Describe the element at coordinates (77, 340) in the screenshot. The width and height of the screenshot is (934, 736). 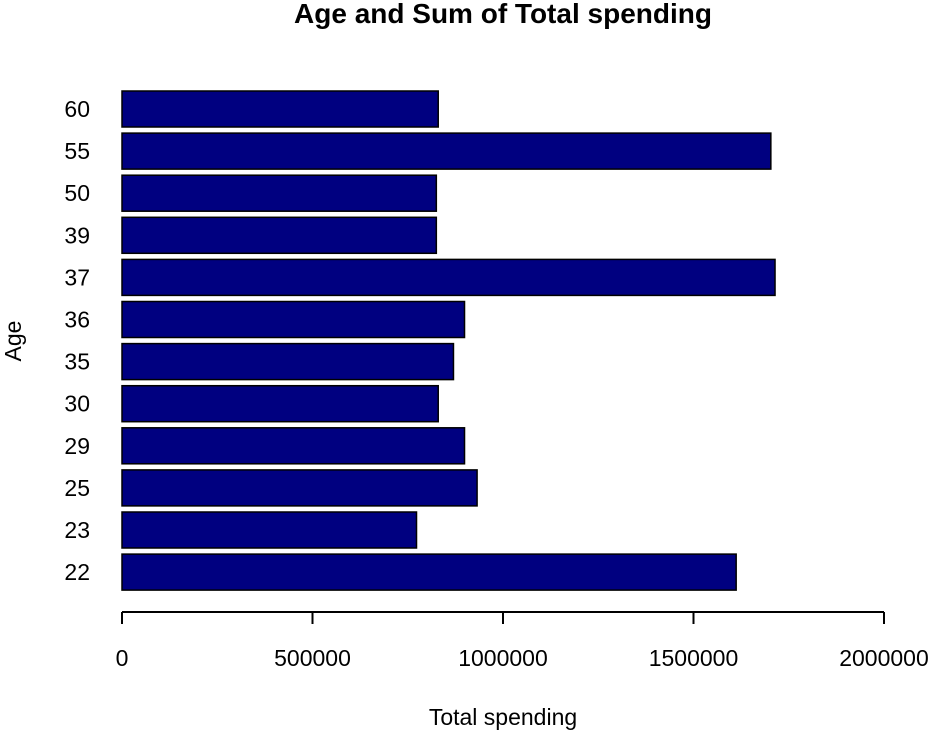
I see `y-axis-tick-labels: 22 23 25 29 30 35 36 37 39 50 55 60` at that location.